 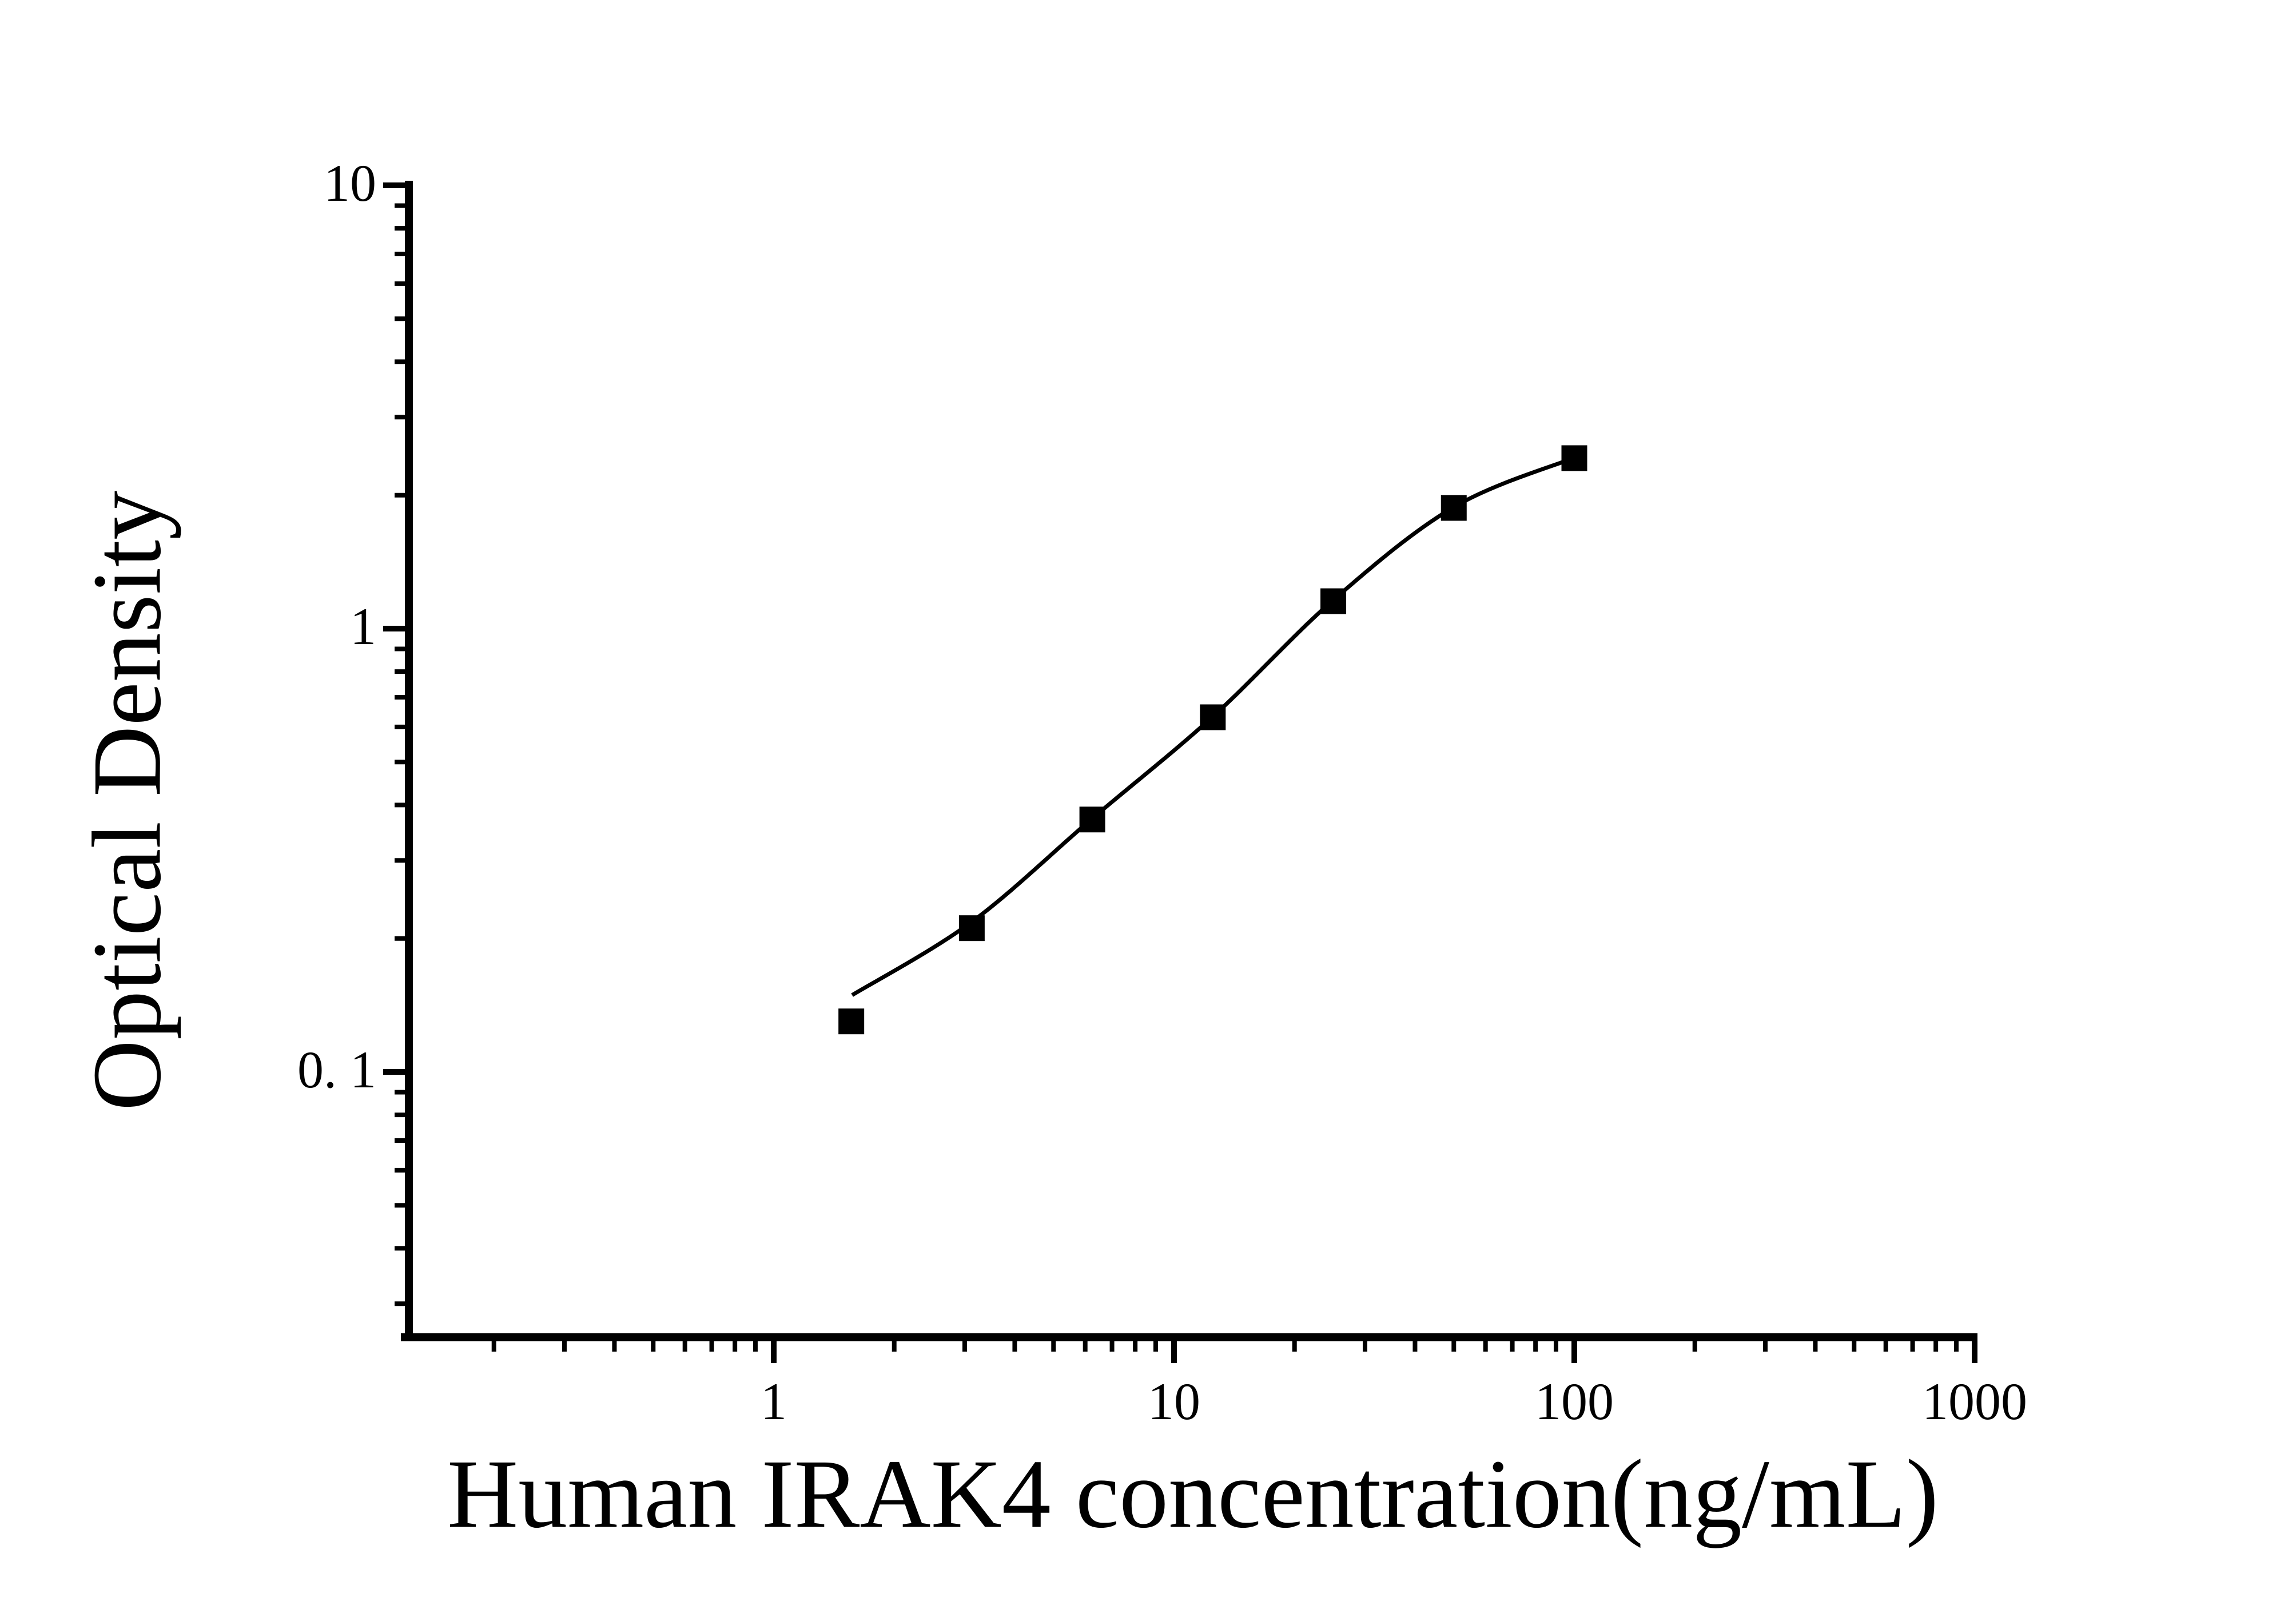 I want to click on y-tick-label: 10, so click(x=350, y=183).